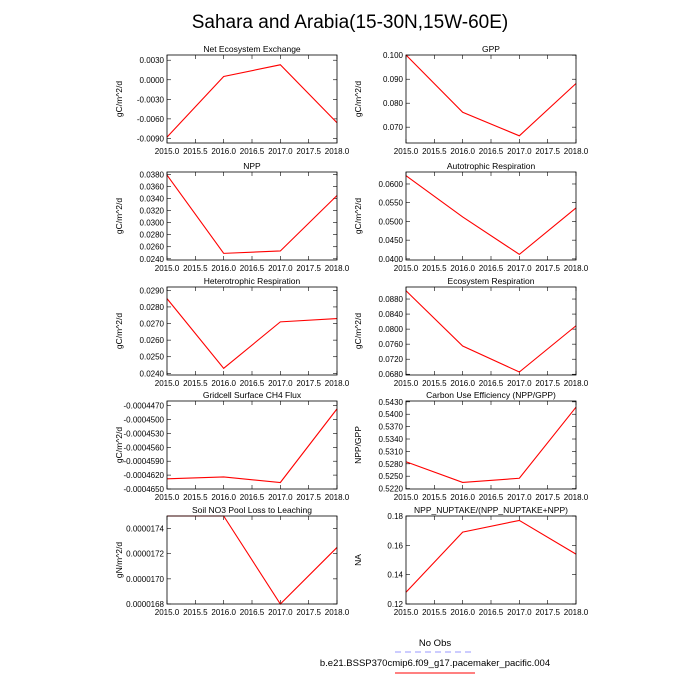  Describe the element at coordinates (252, 166) in the screenshot. I see `panel-title: NPP` at that location.